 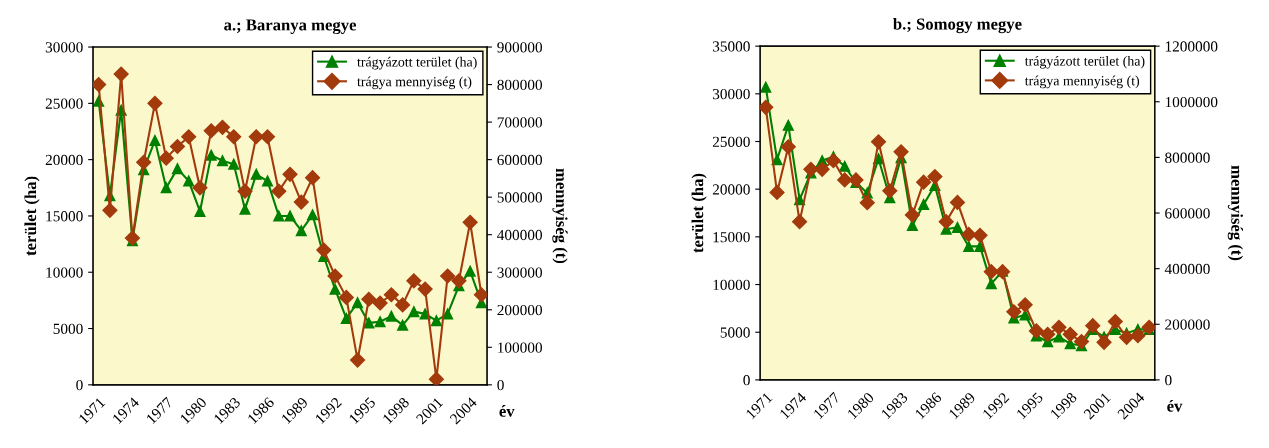 What do you see at coordinates (1191, 46) in the screenshot?
I see `y2-tick-label: 1200000` at bounding box center [1191, 46].